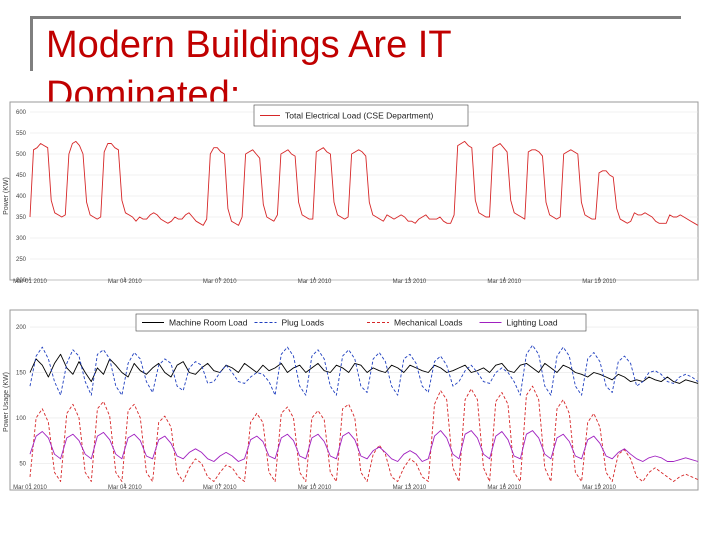  What do you see at coordinates (303, 323) in the screenshot?
I see `legend-label: Plug Loads` at bounding box center [303, 323].